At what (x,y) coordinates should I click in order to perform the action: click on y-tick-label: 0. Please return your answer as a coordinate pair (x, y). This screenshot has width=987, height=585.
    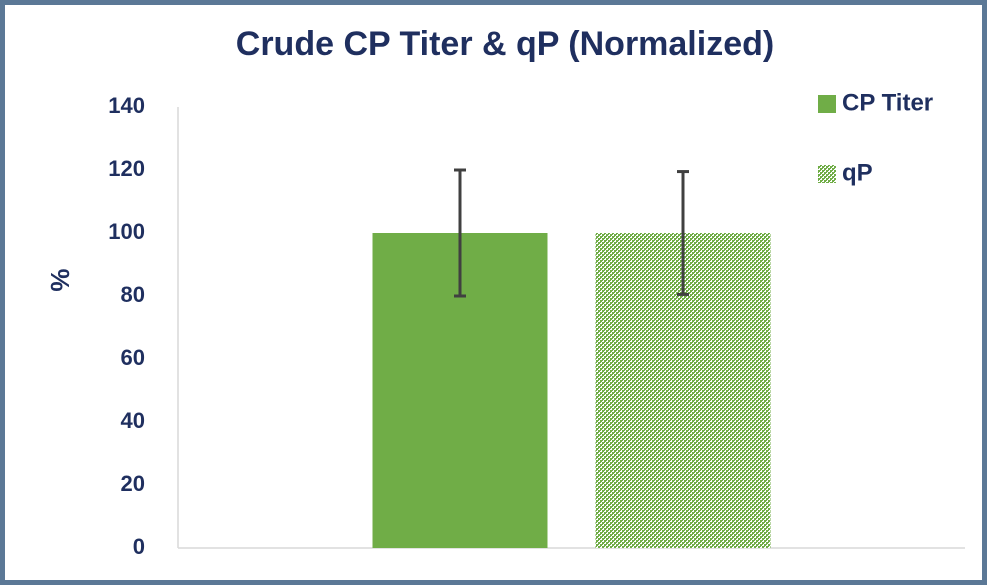
    Looking at the image, I should click on (139, 546).